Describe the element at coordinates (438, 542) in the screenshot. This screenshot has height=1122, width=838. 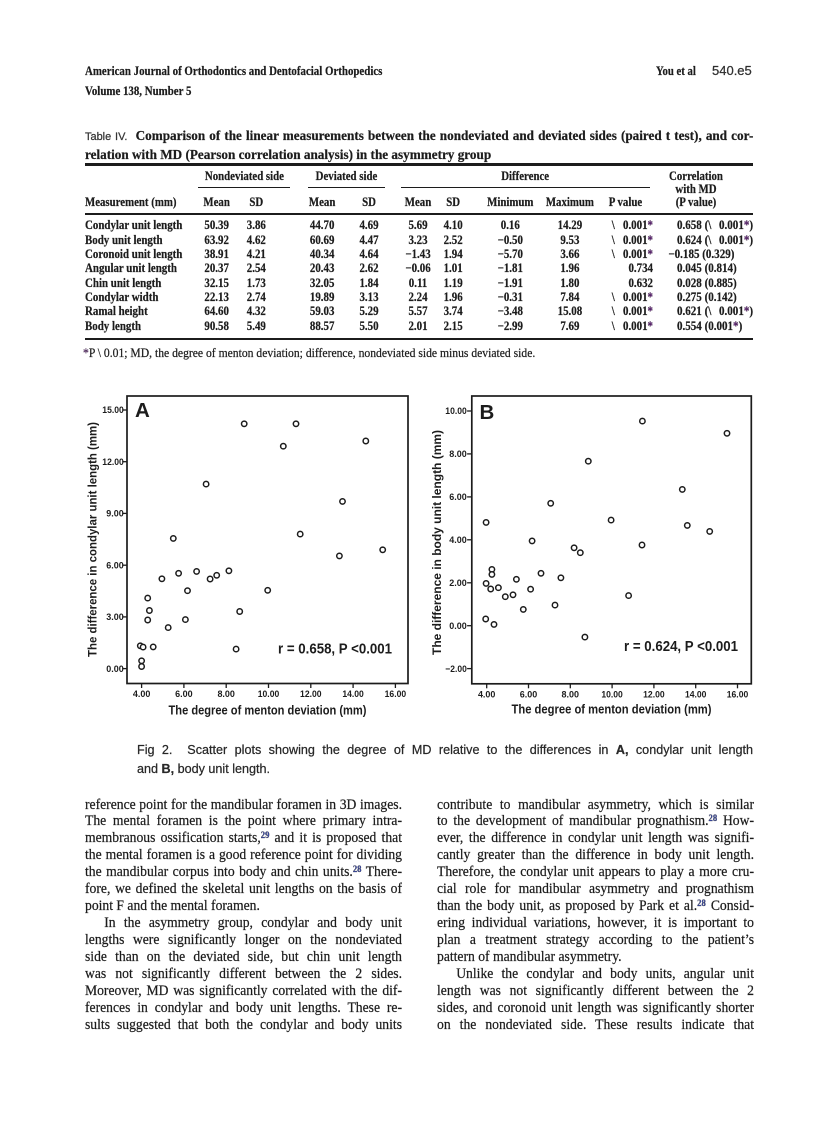
I see `svg-text:The difference in body unit le: The difference in body unit length (mm)` at that location.